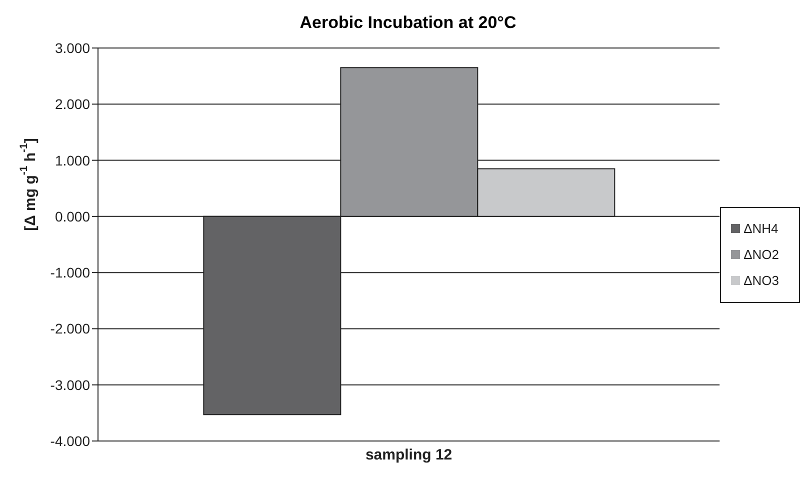 This screenshot has width=808, height=479. I want to click on chart-title: Aerobic Incubation at 20°C, so click(408, 23).